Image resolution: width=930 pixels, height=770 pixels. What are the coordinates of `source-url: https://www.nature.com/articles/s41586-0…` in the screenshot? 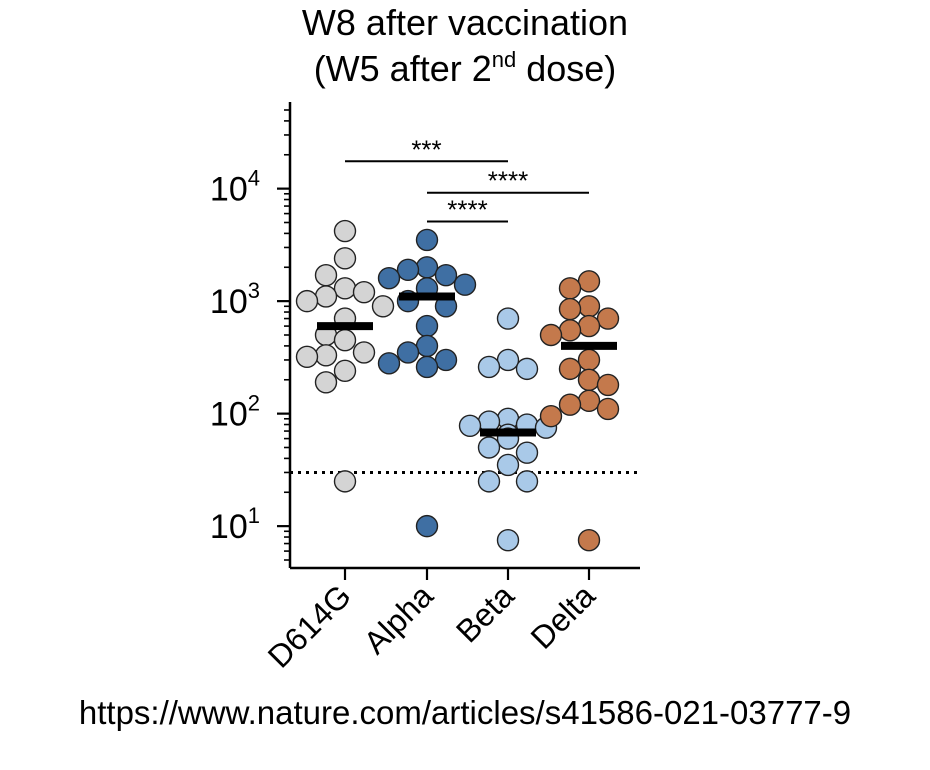 It's located at (465, 712).